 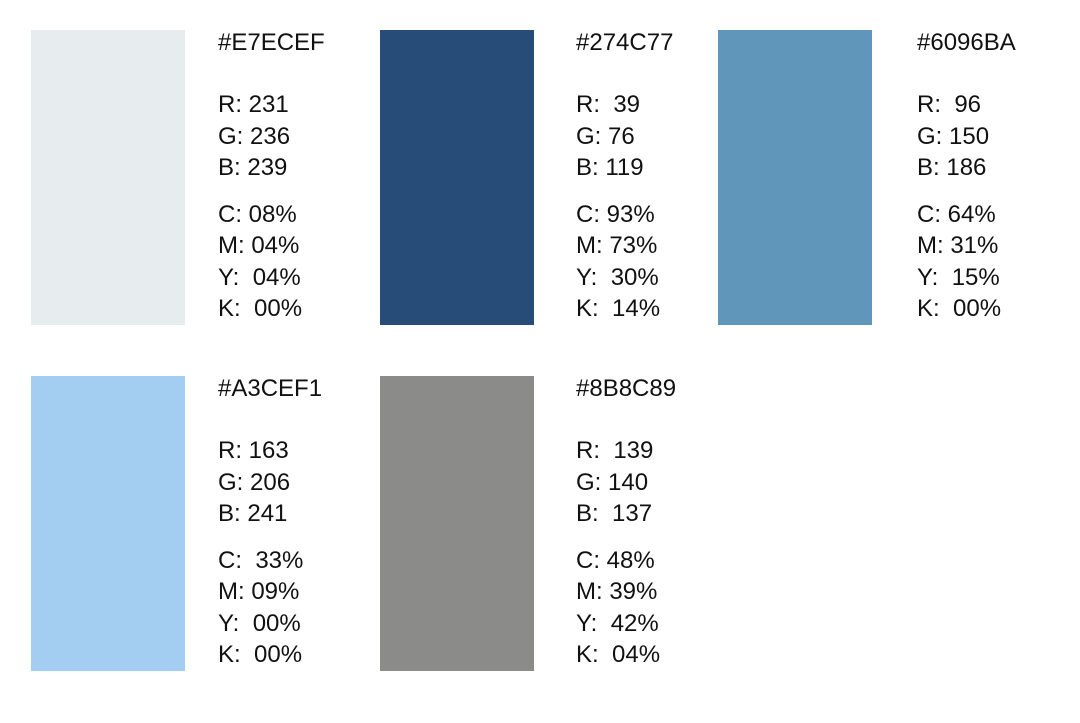 I want to click on rgb-value: R: 139, so click(x=615, y=450).